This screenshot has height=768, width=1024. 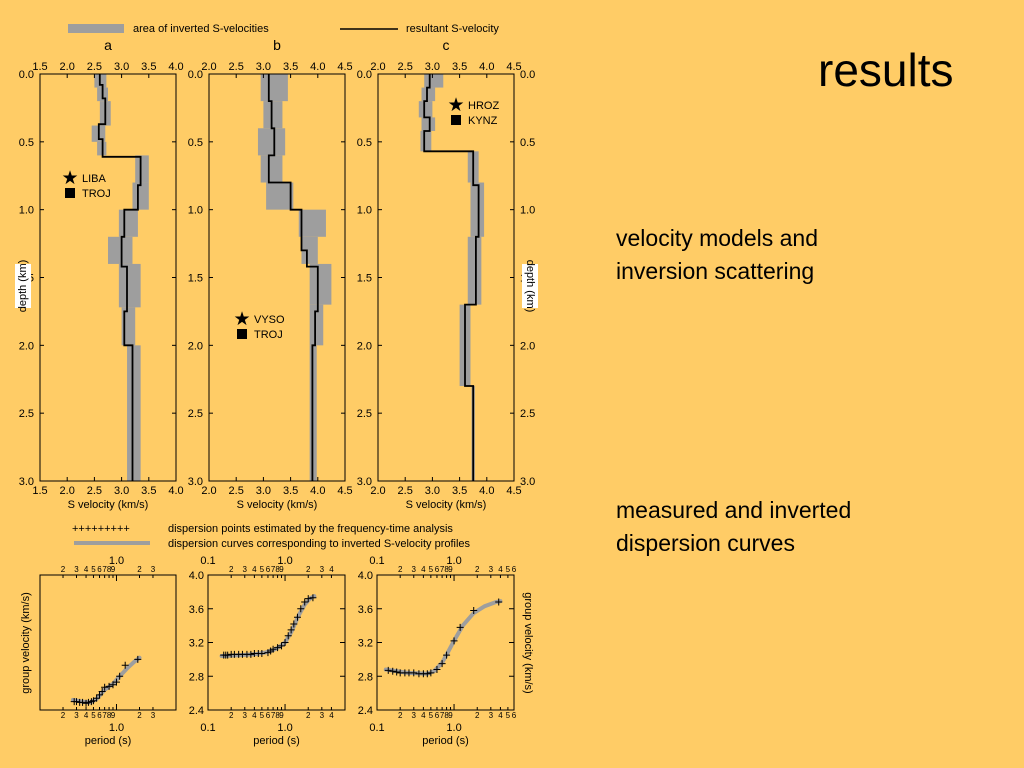 I want to click on x-tick-label-bottom: 4.0, so click(x=175, y=491).